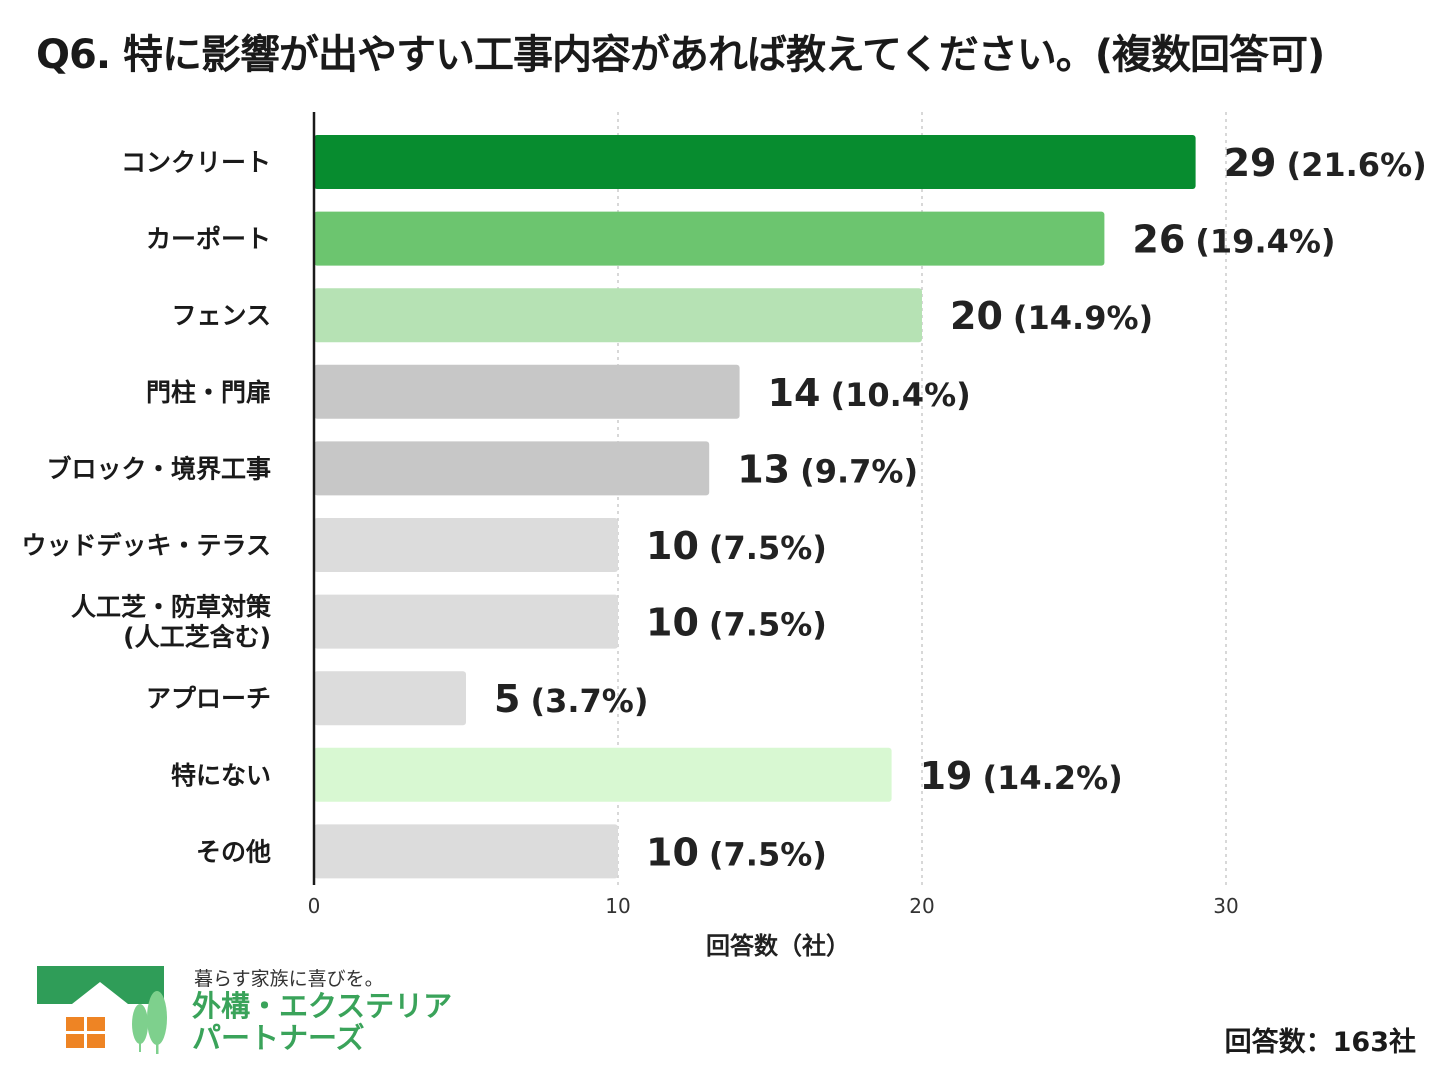 This screenshot has height=1086, width=1448. I want to click on category-label-6: 人工芝・防草対策(人工芝含む), so click(171, 622).